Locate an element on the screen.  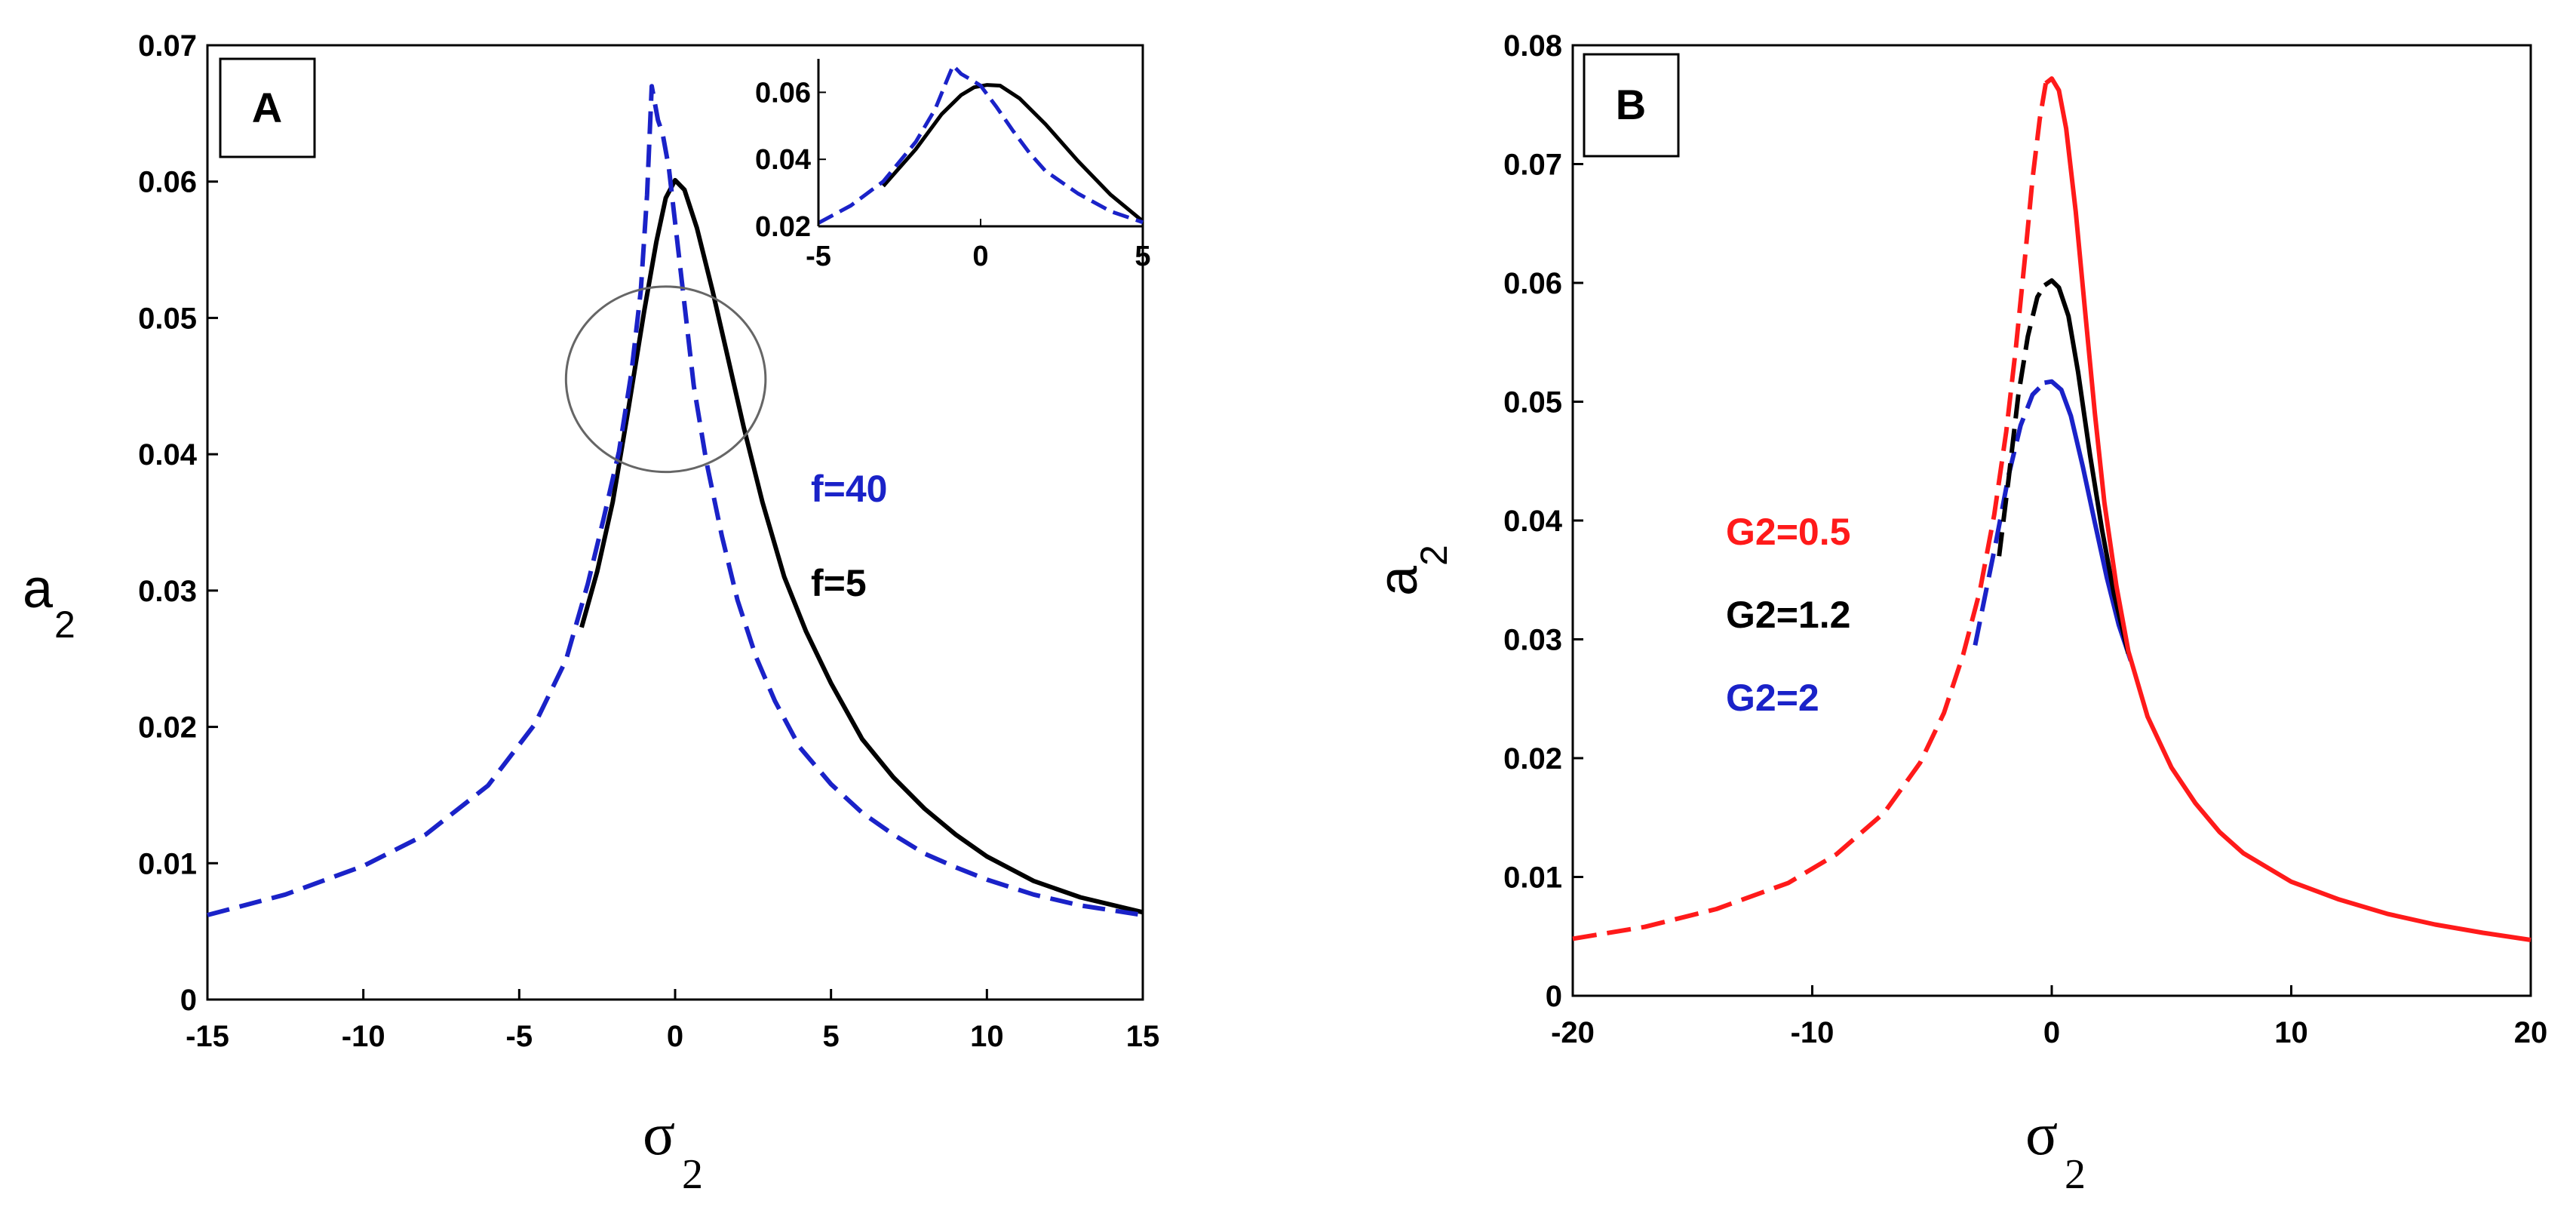
panel-b-label-box is located at coordinates (1631, 105).